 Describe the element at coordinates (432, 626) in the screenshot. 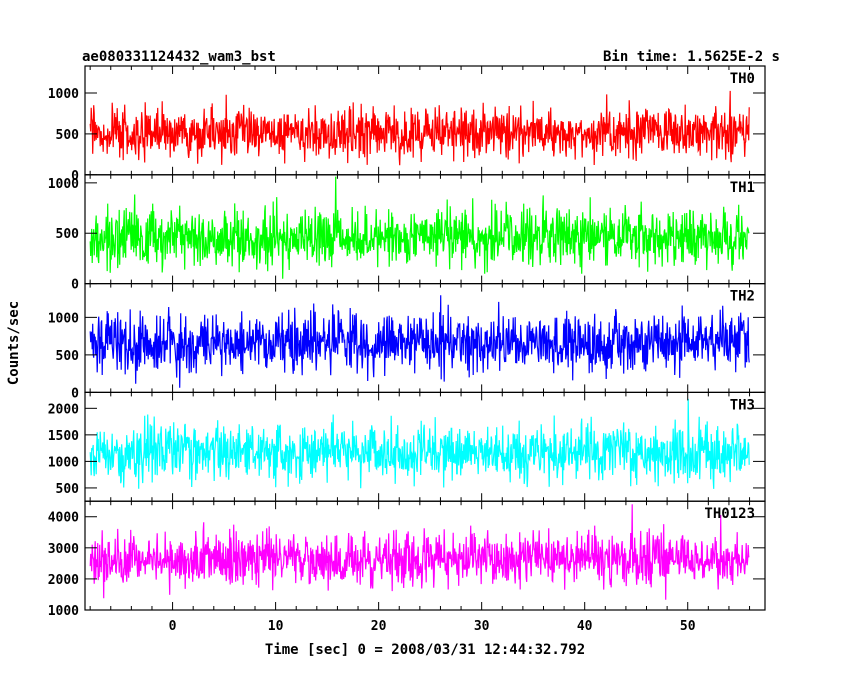

I see `x-axis-ticks: 0 10 20 30 40 50` at that location.